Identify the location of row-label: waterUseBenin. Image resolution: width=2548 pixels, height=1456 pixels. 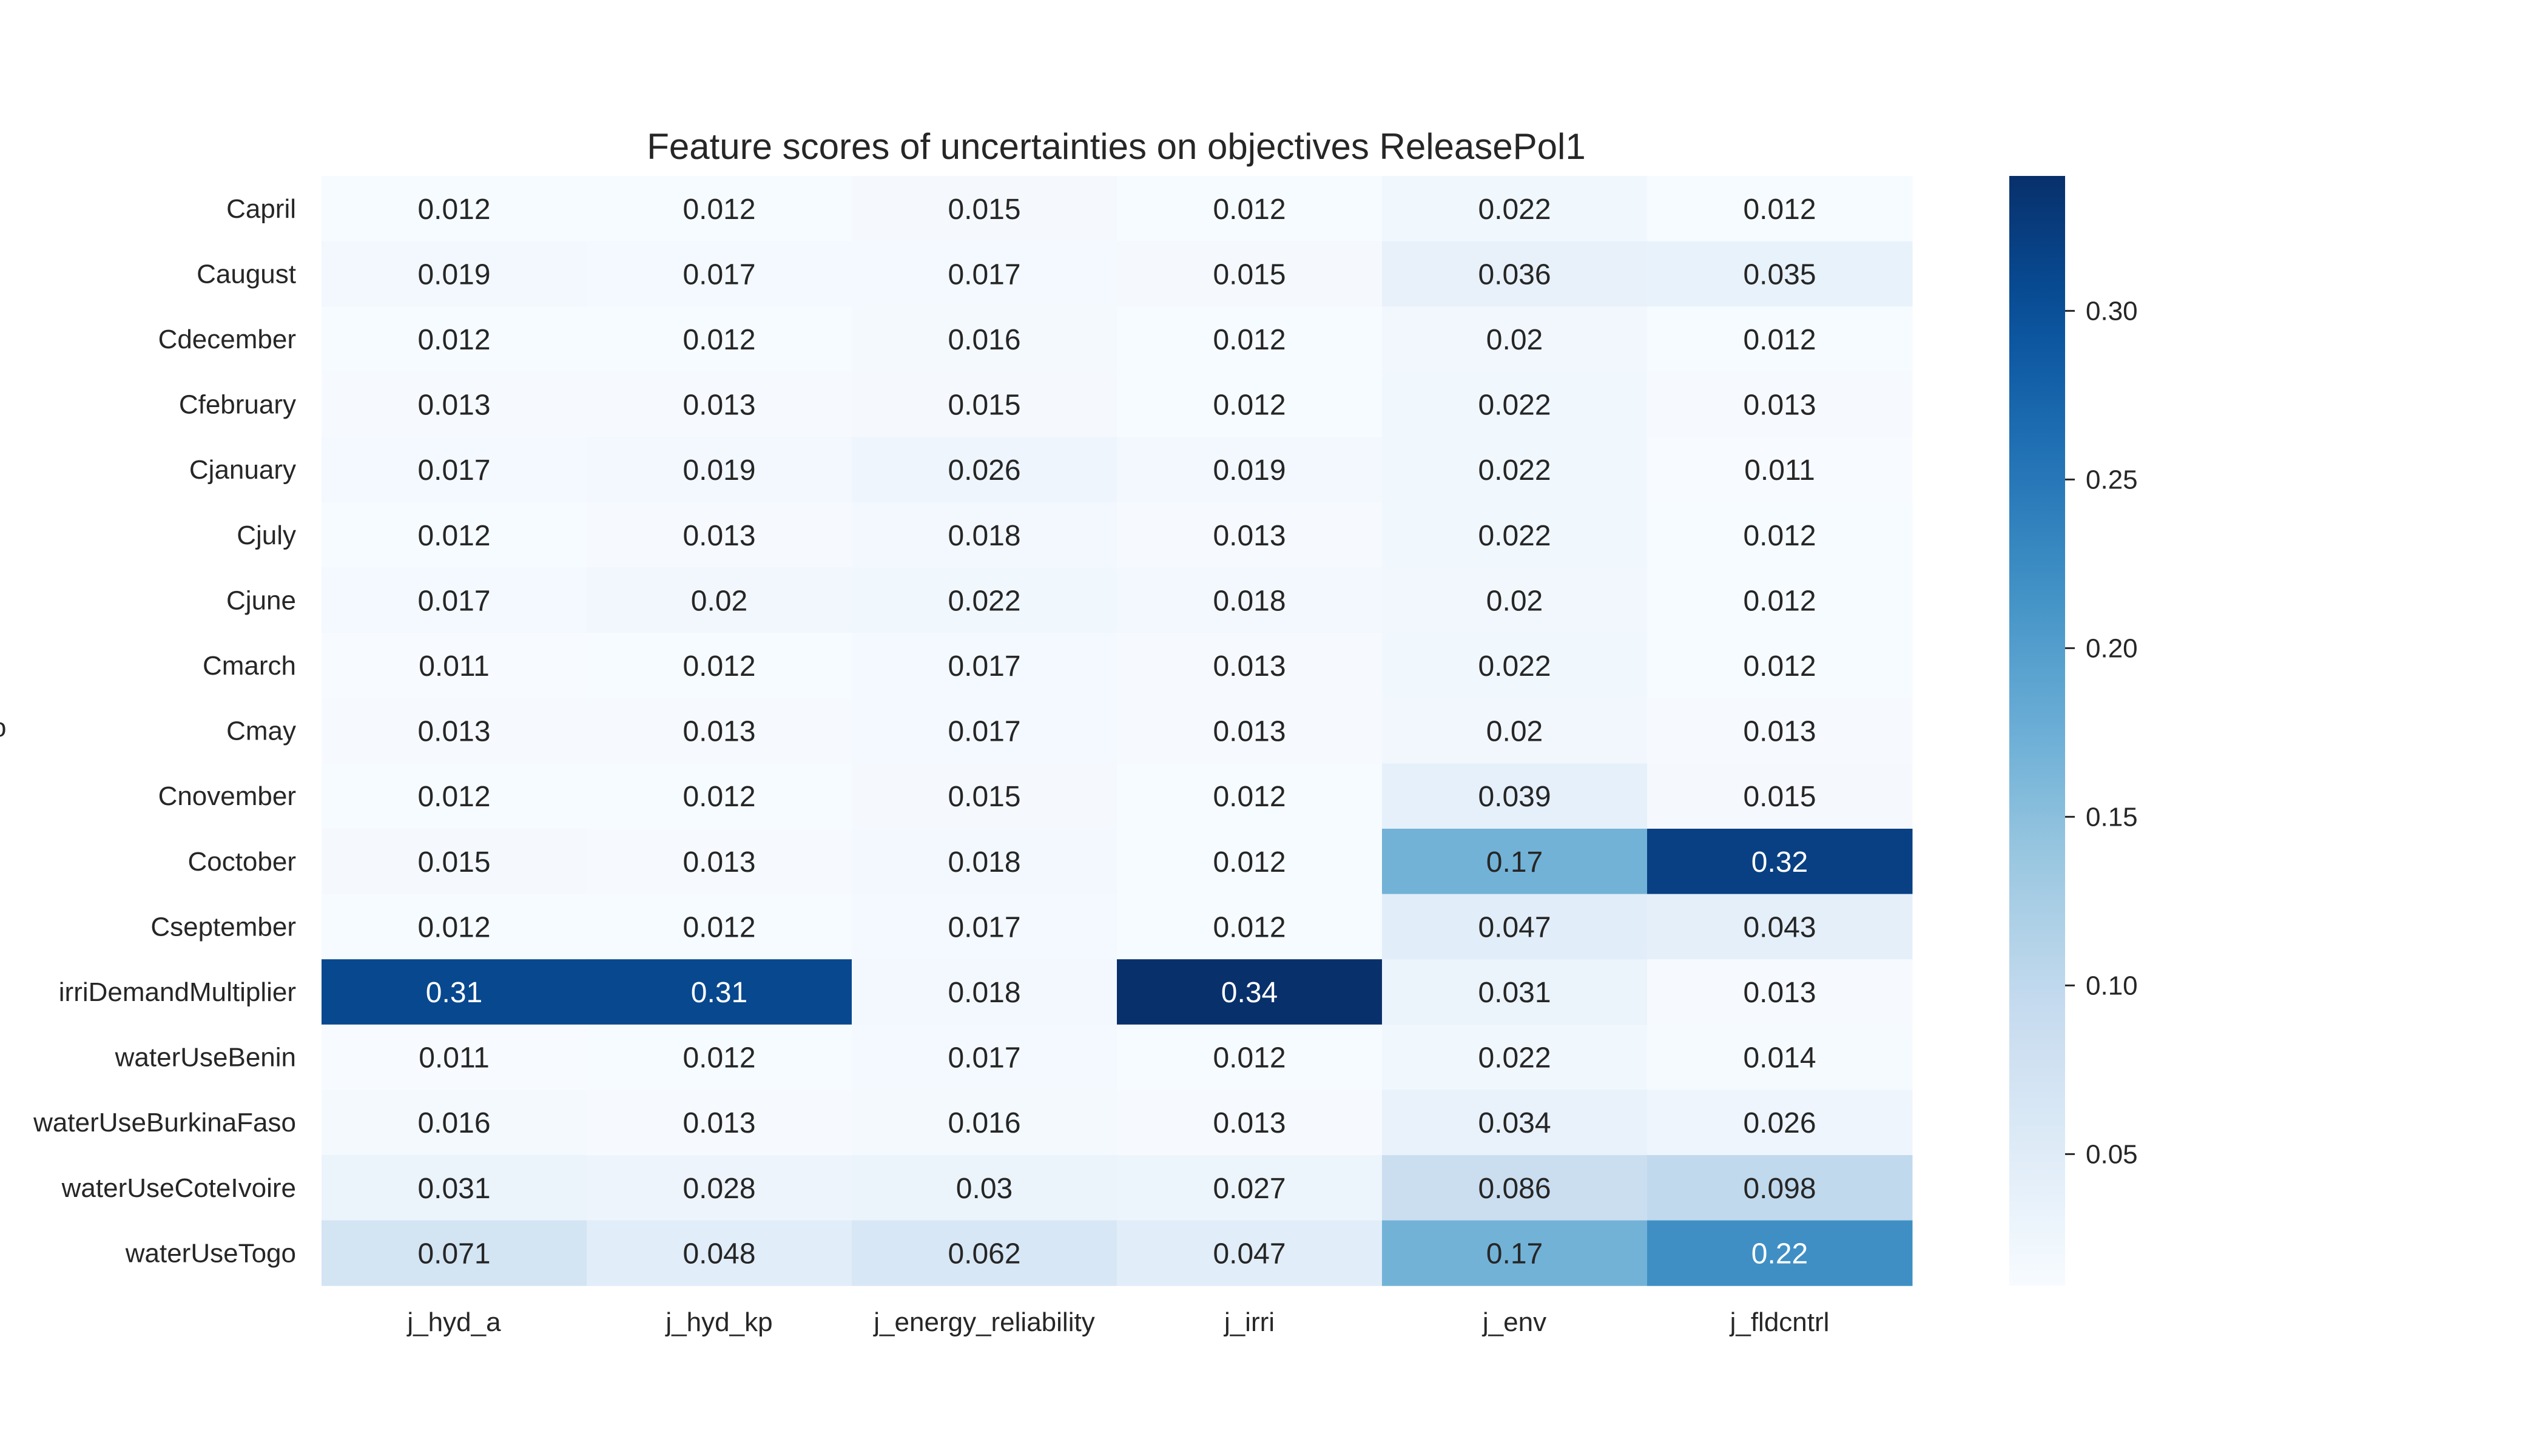
(205, 1058).